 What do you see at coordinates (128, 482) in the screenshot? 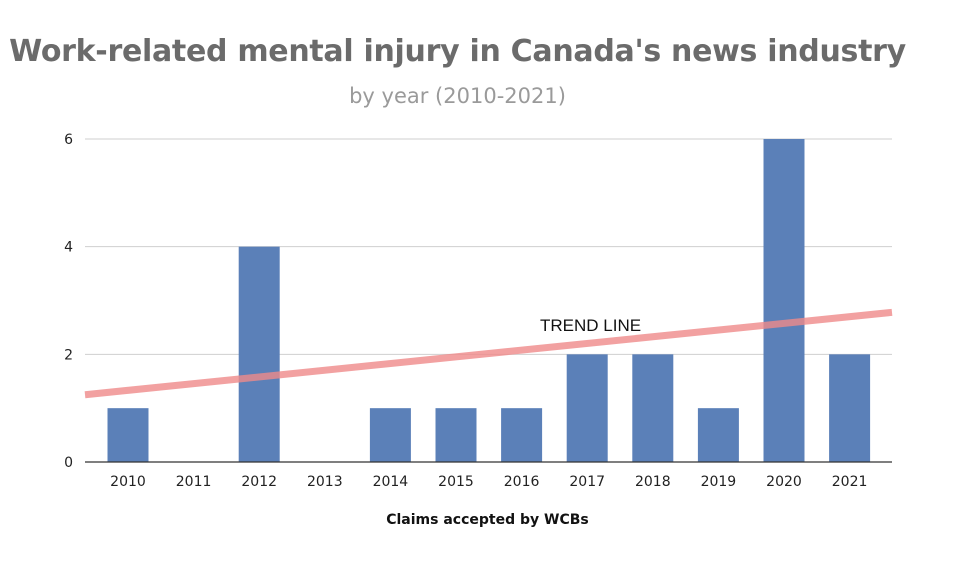
I see `x-tick-label-2010: 2010` at bounding box center [128, 482].